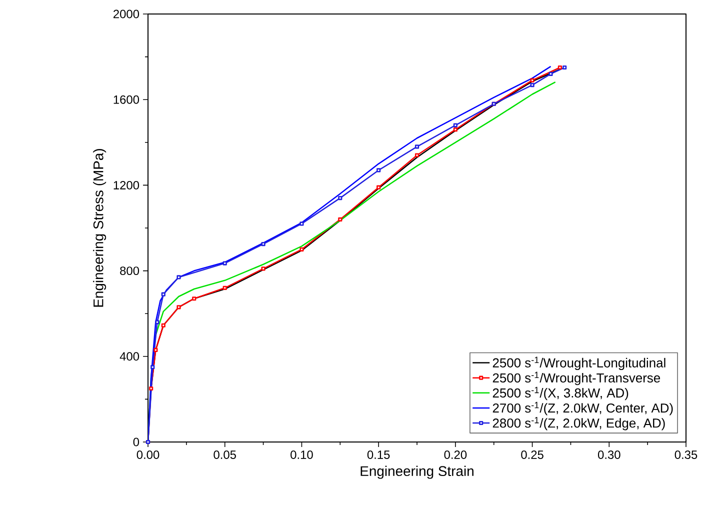 The height and width of the screenshot is (508, 706). Describe the element at coordinates (686, 454) in the screenshot. I see `x-tick-label: 0.35` at that location.